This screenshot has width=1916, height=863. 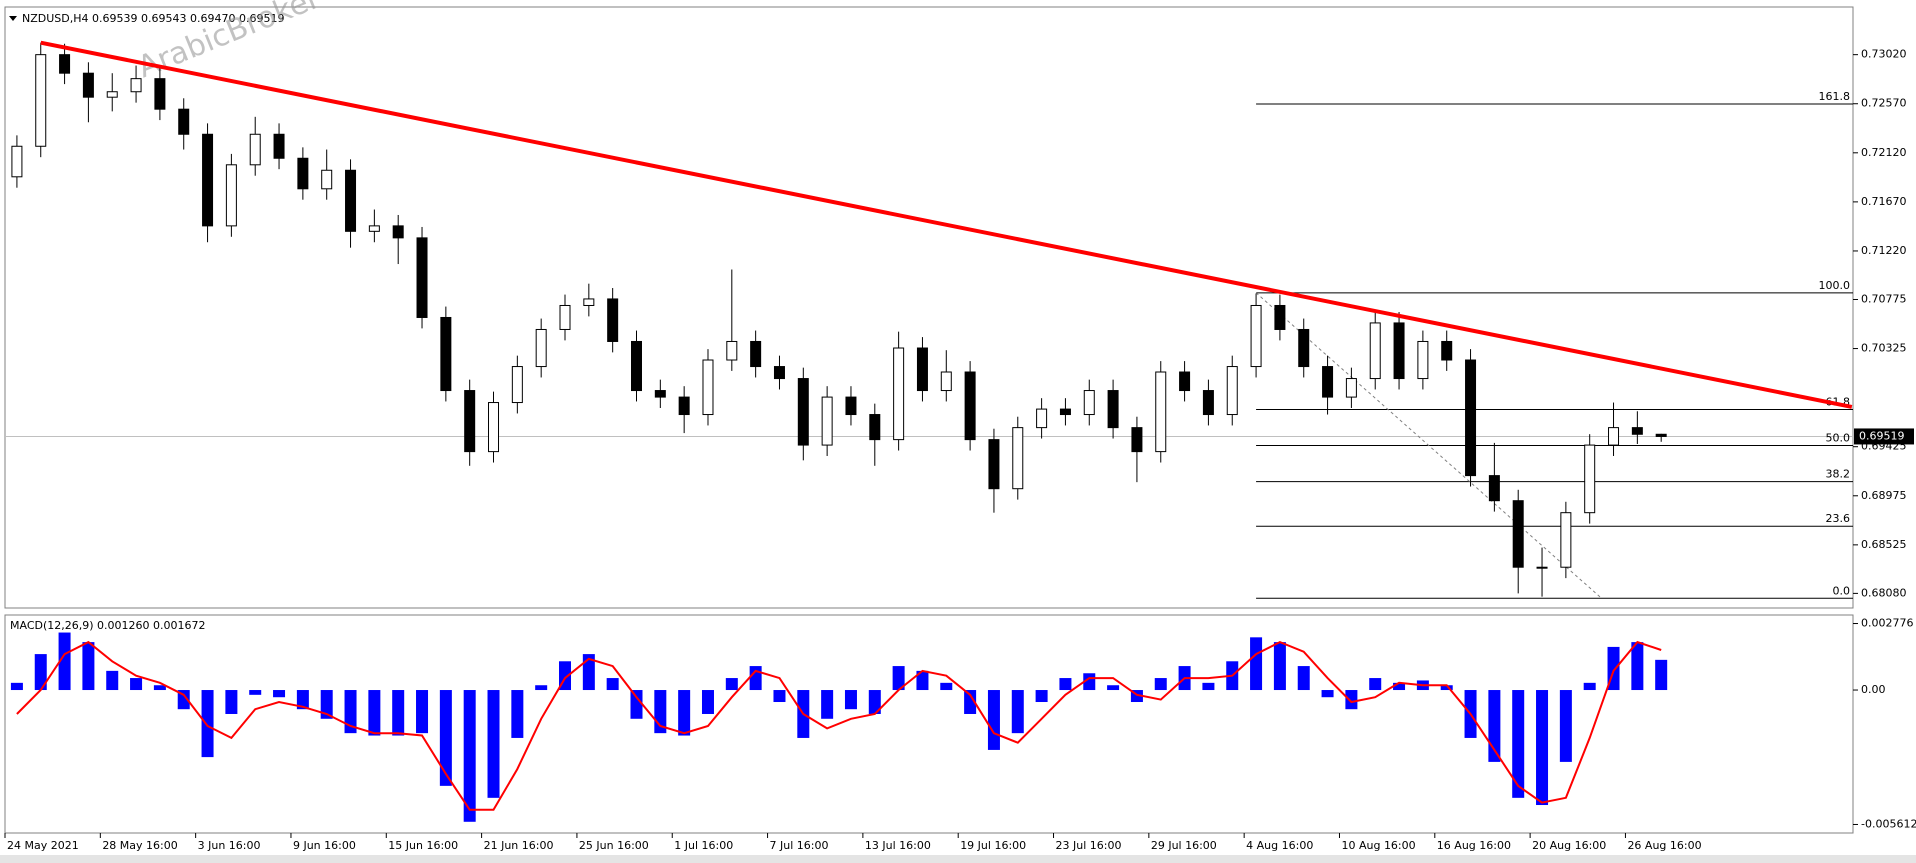 I want to click on fib-label: 100.0, so click(x=1835, y=285).